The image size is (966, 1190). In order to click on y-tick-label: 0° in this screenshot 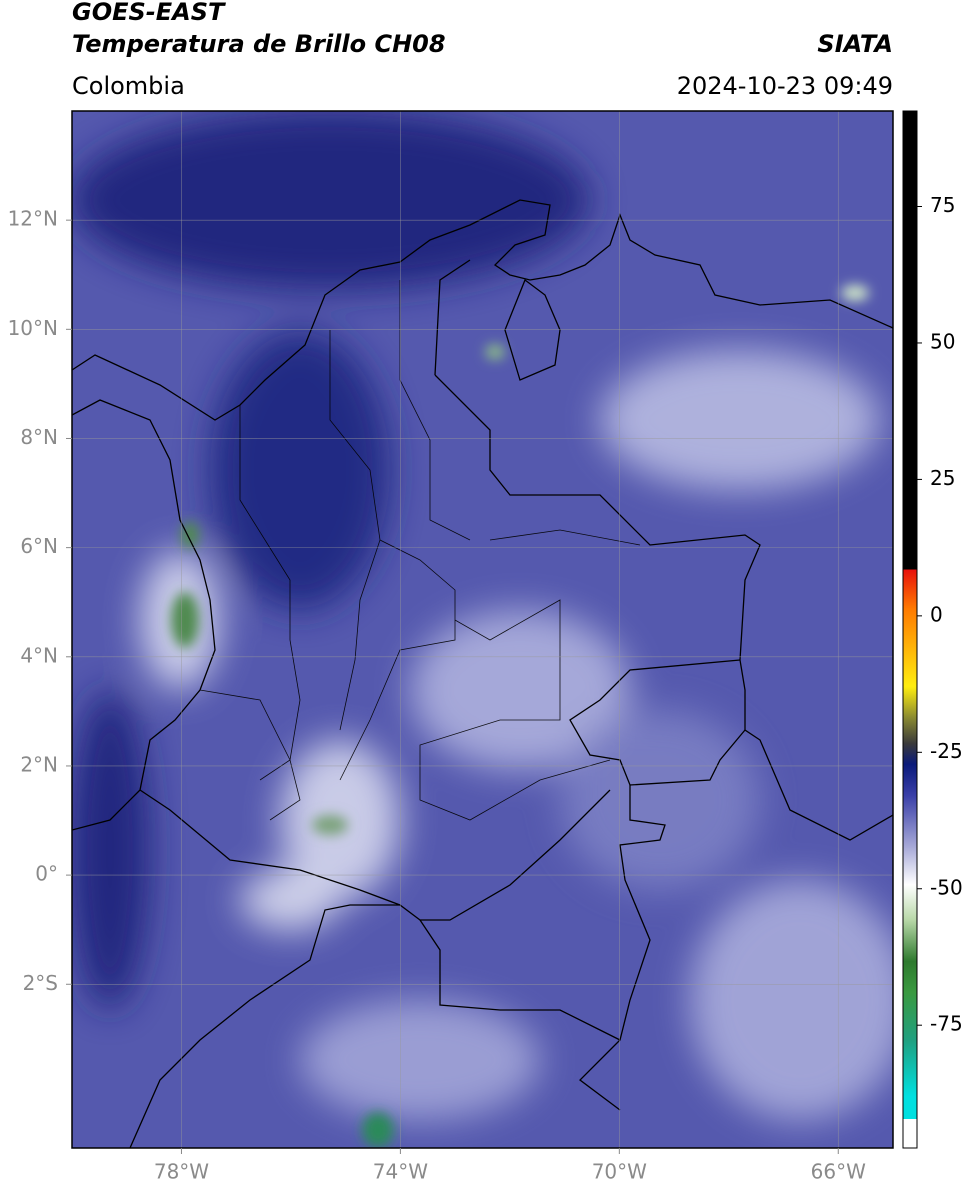, I will do `click(46, 874)`.